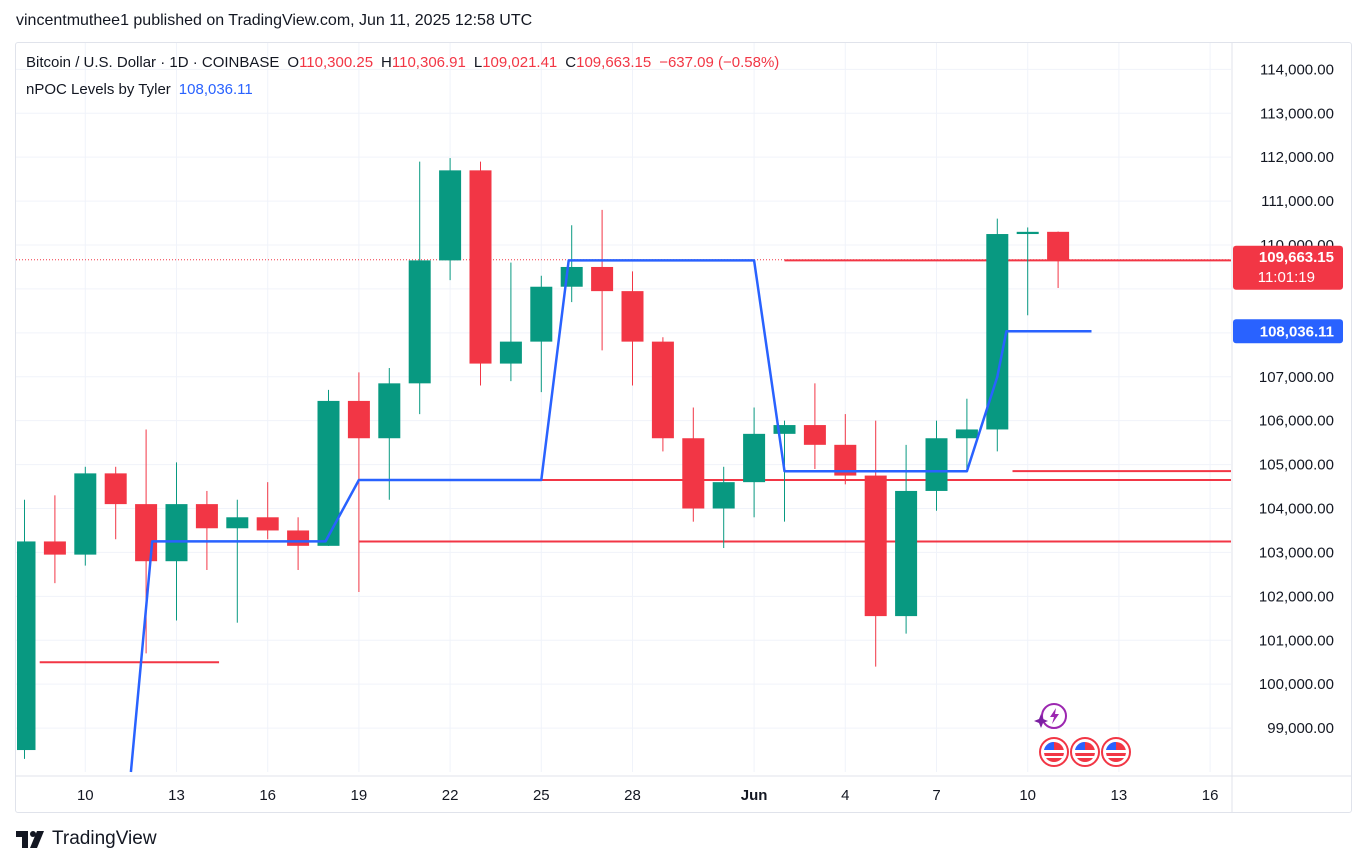 This screenshot has width=1364, height=867. I want to click on x-tick-label: 16, so click(1210, 795).